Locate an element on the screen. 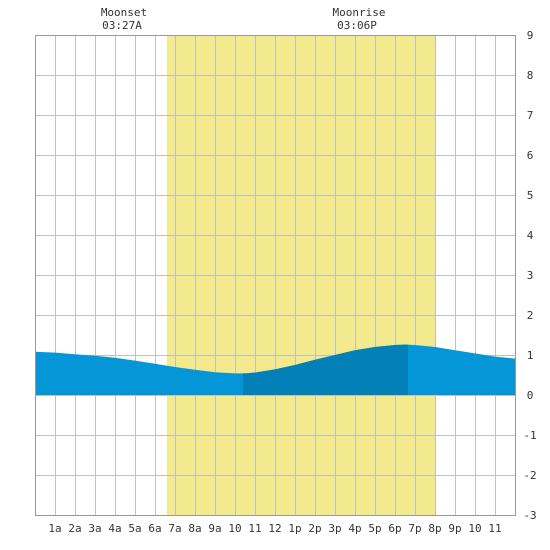  y-tick-label: 3 is located at coordinates (530, 275).